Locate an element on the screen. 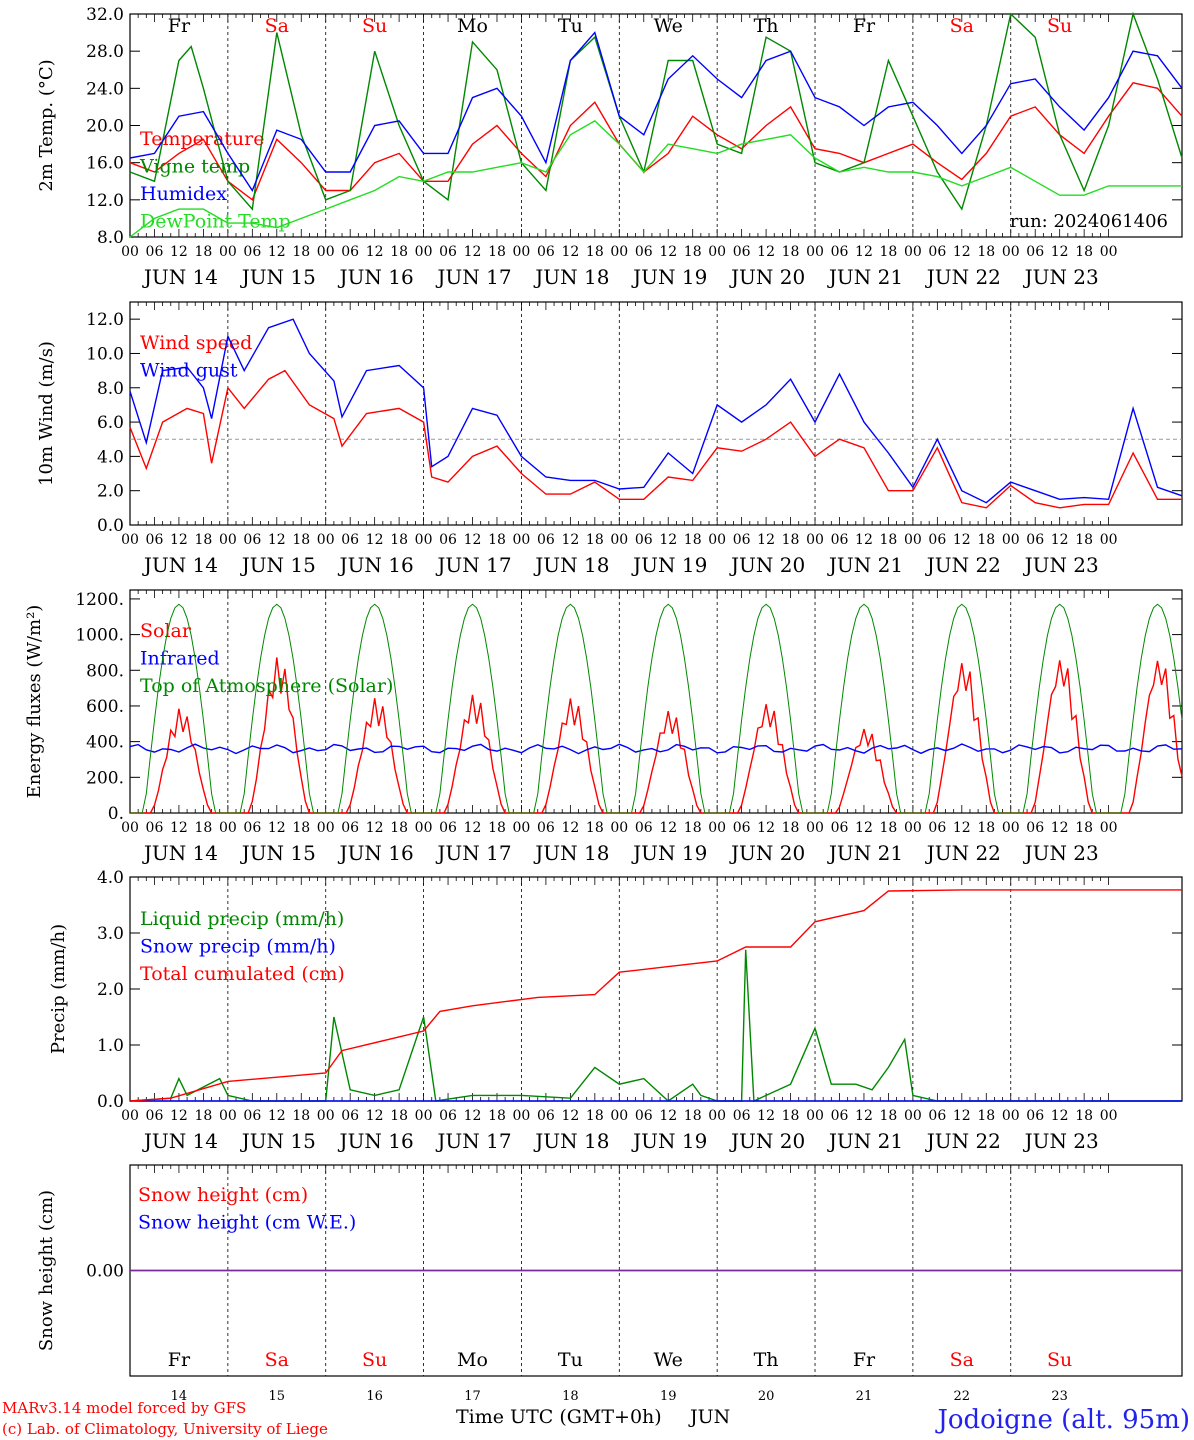  y-tick-label: 4.0 is located at coordinates (110, 878).